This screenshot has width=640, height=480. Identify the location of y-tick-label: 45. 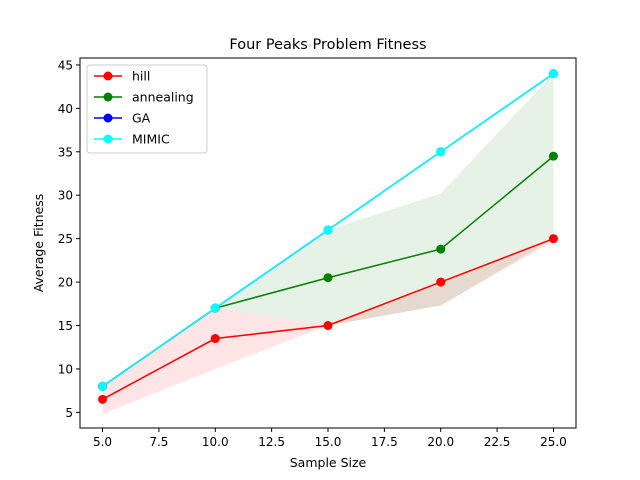
(65, 65).